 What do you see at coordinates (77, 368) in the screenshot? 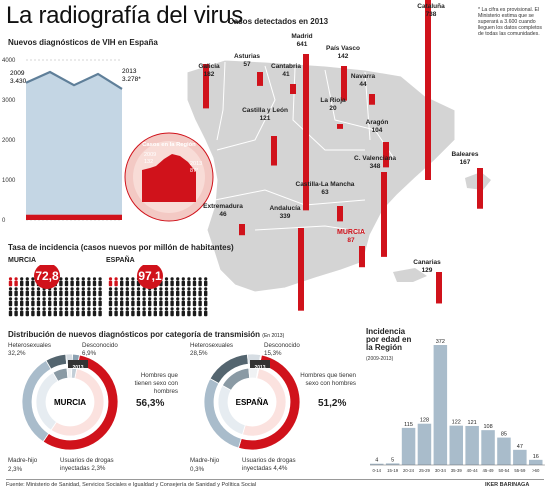
I see `murcia-year-badge: 2013` at bounding box center [77, 368].